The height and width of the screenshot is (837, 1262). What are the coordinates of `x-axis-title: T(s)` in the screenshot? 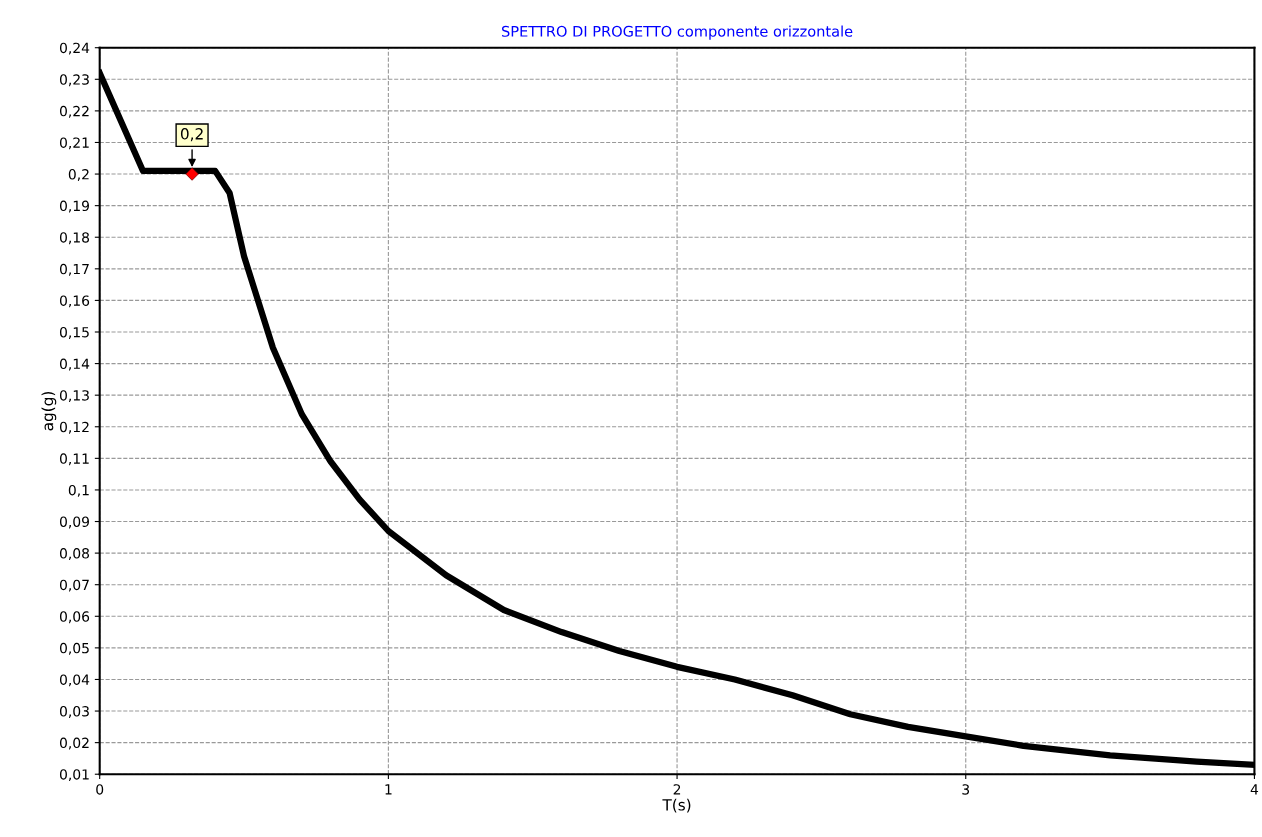 It's located at (676, 805).